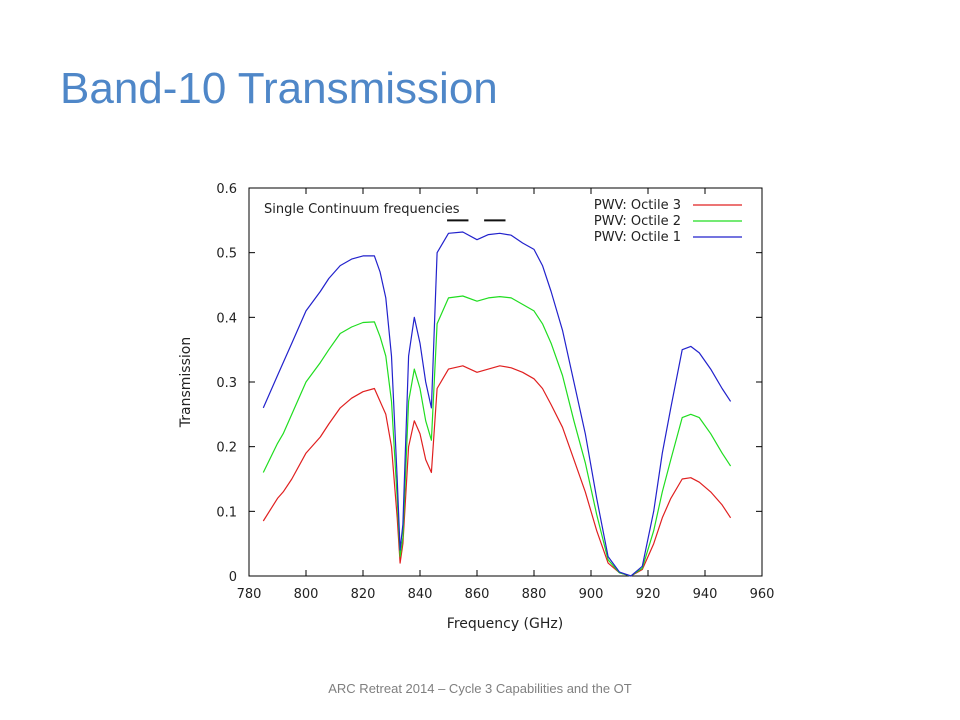 Image resolution: width=960 pixels, height=720 pixels. What do you see at coordinates (591, 594) in the screenshot?
I see `x-tick-label: 900` at bounding box center [591, 594].